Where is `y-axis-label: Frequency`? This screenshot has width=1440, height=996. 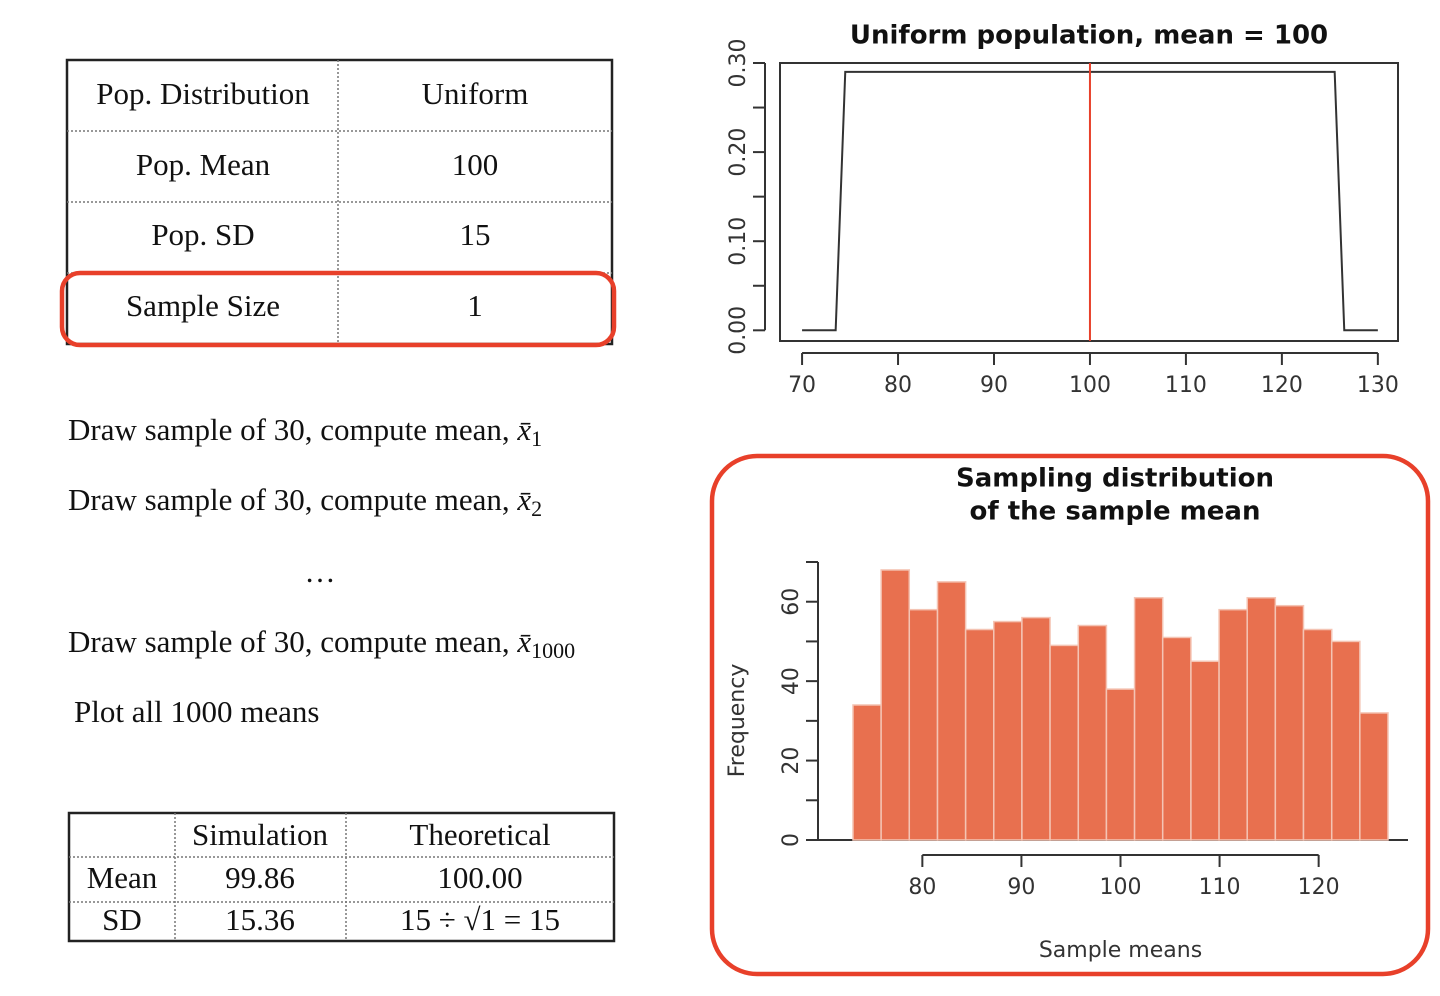
y-axis-label: Frequency is located at coordinates (737, 721).